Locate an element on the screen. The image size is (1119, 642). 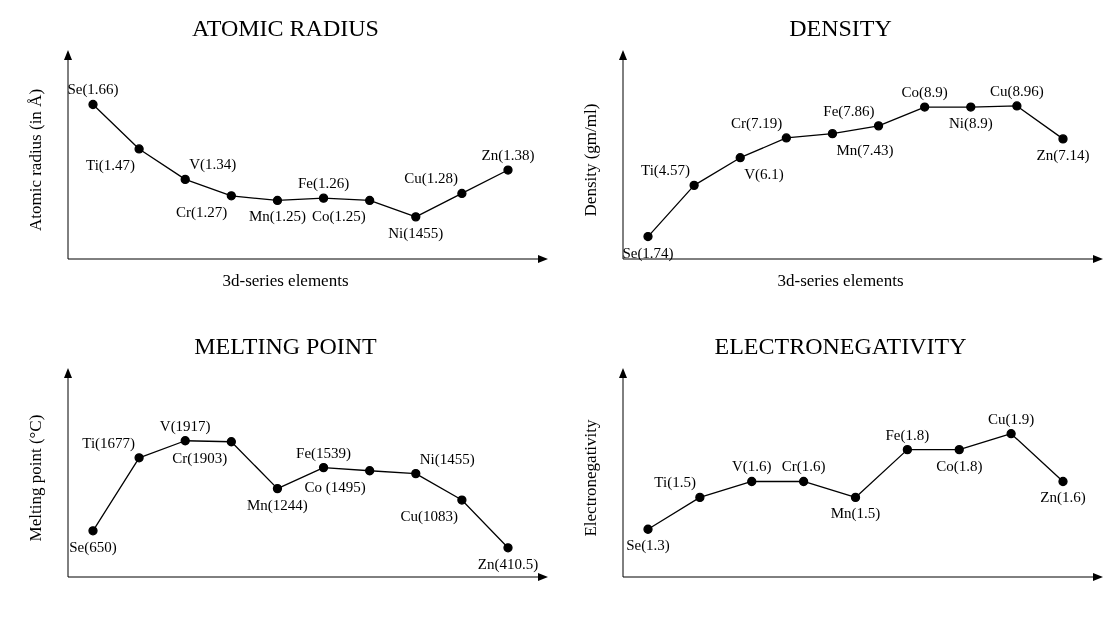
data-label: Cu(8.96) is located at coordinates (1017, 91).